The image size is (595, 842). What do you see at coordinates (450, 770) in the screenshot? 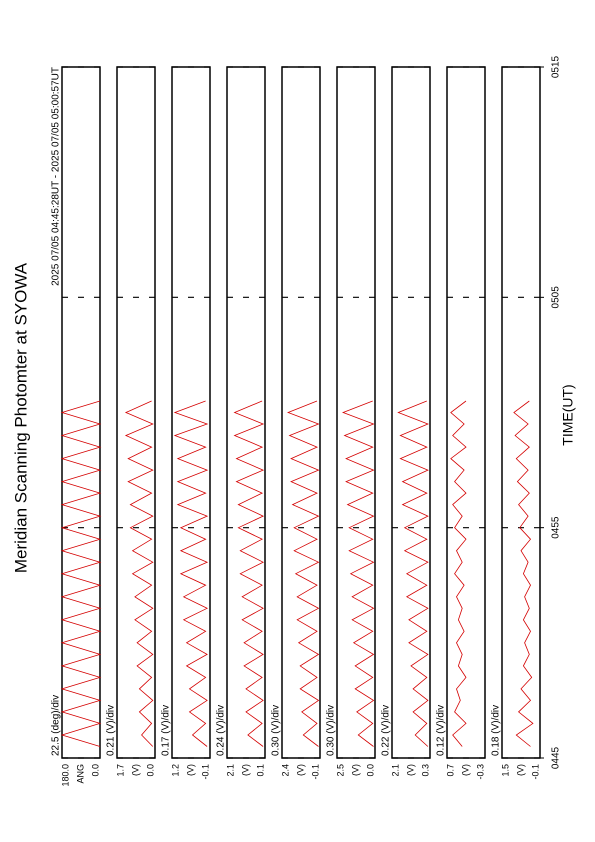
I see `y-tick-label: 0.7` at bounding box center [450, 770].